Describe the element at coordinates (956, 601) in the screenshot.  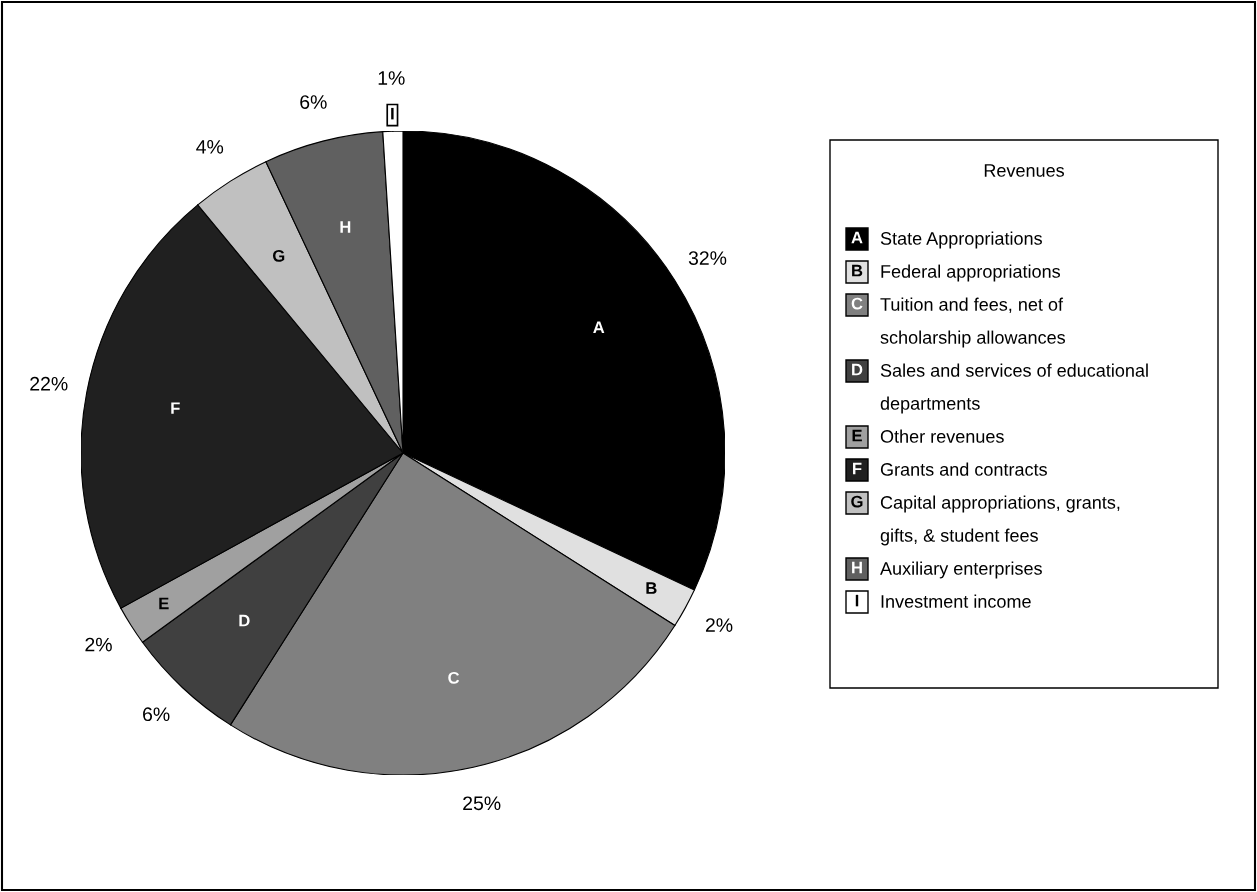
I see `legend-label: Investment income` at that location.